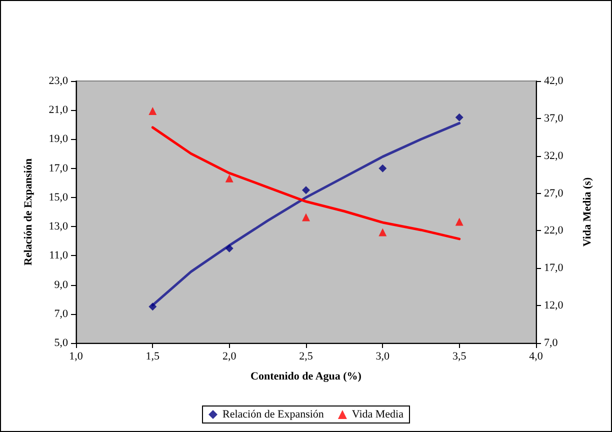  Describe the element at coordinates (378, 414) in the screenshot. I see `legend-label: Vida Media` at that location.